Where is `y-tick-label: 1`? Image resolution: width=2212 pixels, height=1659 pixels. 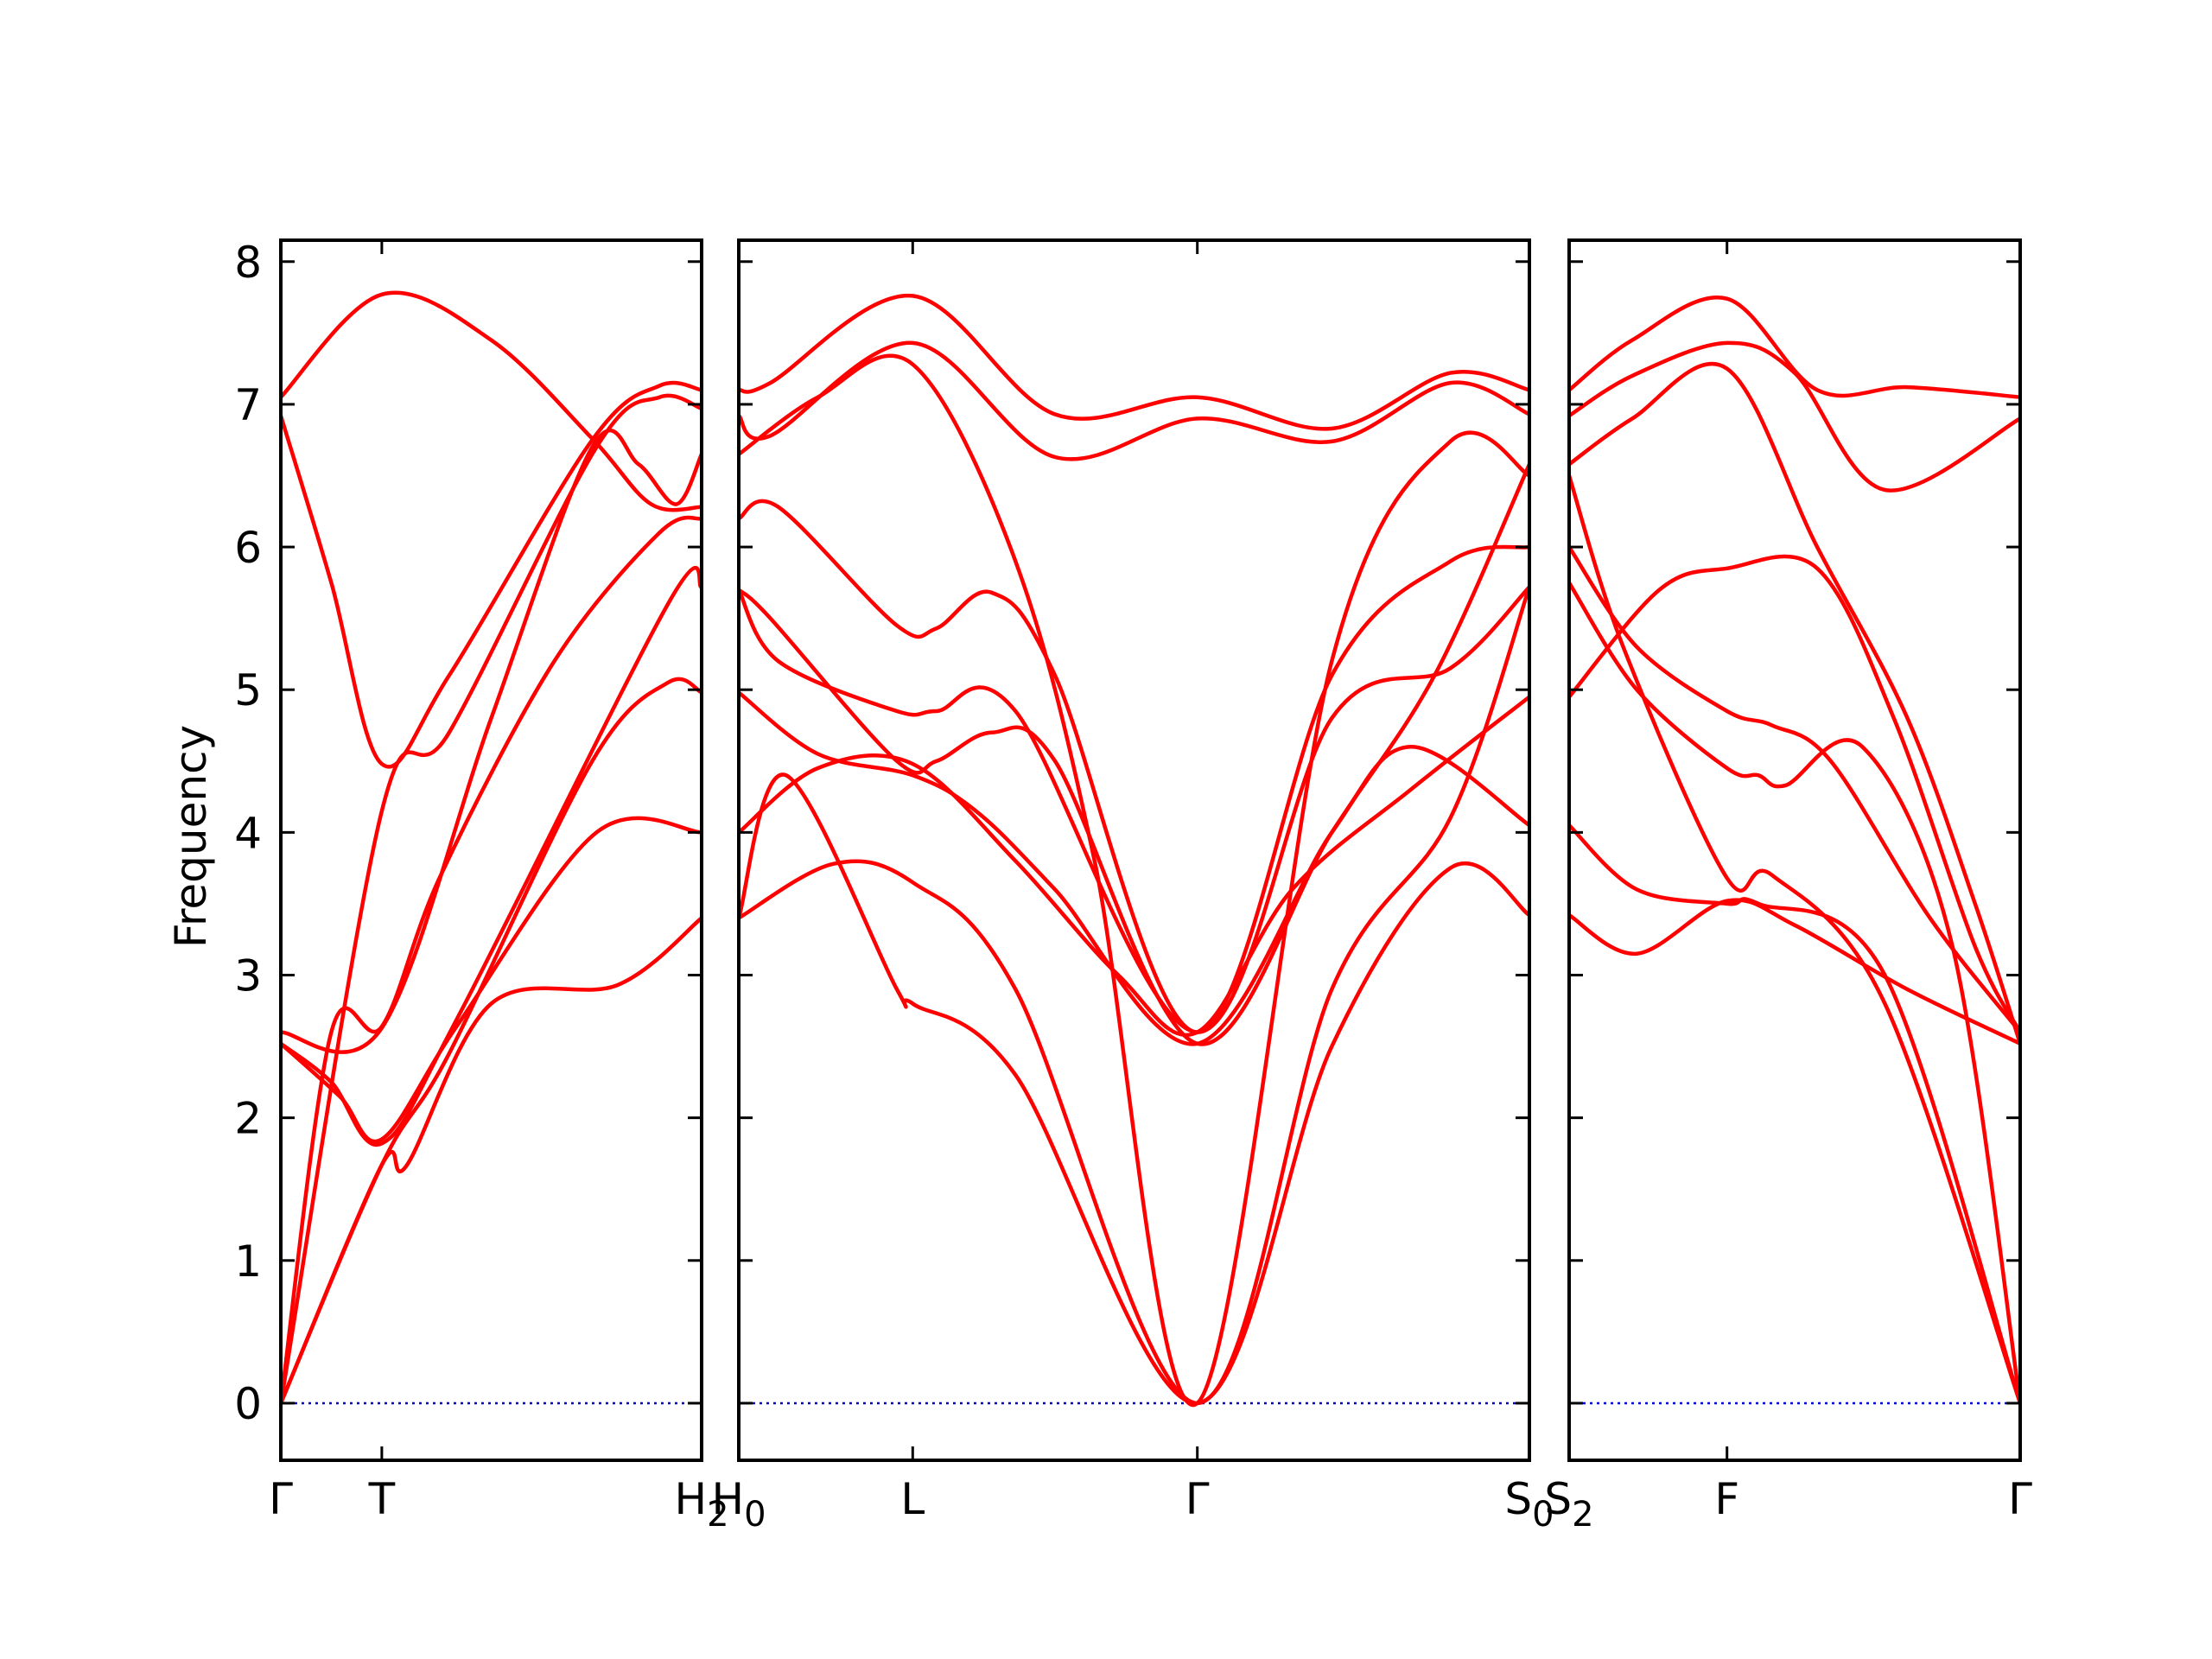 y-tick-label: 1 is located at coordinates (248, 1261).